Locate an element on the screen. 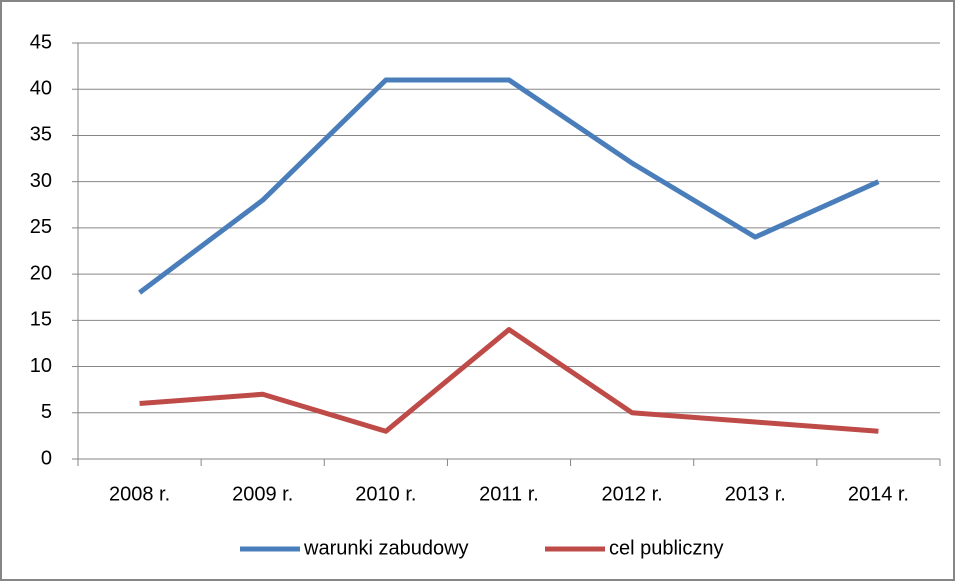 The width and height of the screenshot is (955, 581). x-tick-label: 2012 r. is located at coordinates (632, 494).